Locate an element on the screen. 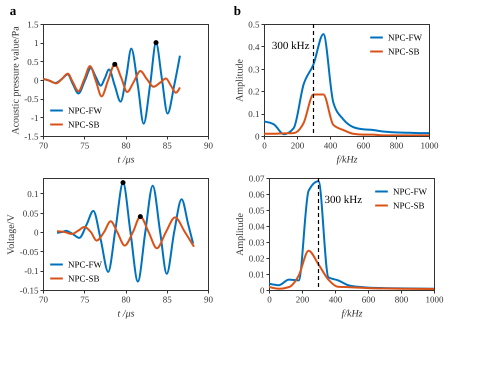 This screenshot has height=365, width=483. y-tick-label: 0.3 is located at coordinates (254, 69).